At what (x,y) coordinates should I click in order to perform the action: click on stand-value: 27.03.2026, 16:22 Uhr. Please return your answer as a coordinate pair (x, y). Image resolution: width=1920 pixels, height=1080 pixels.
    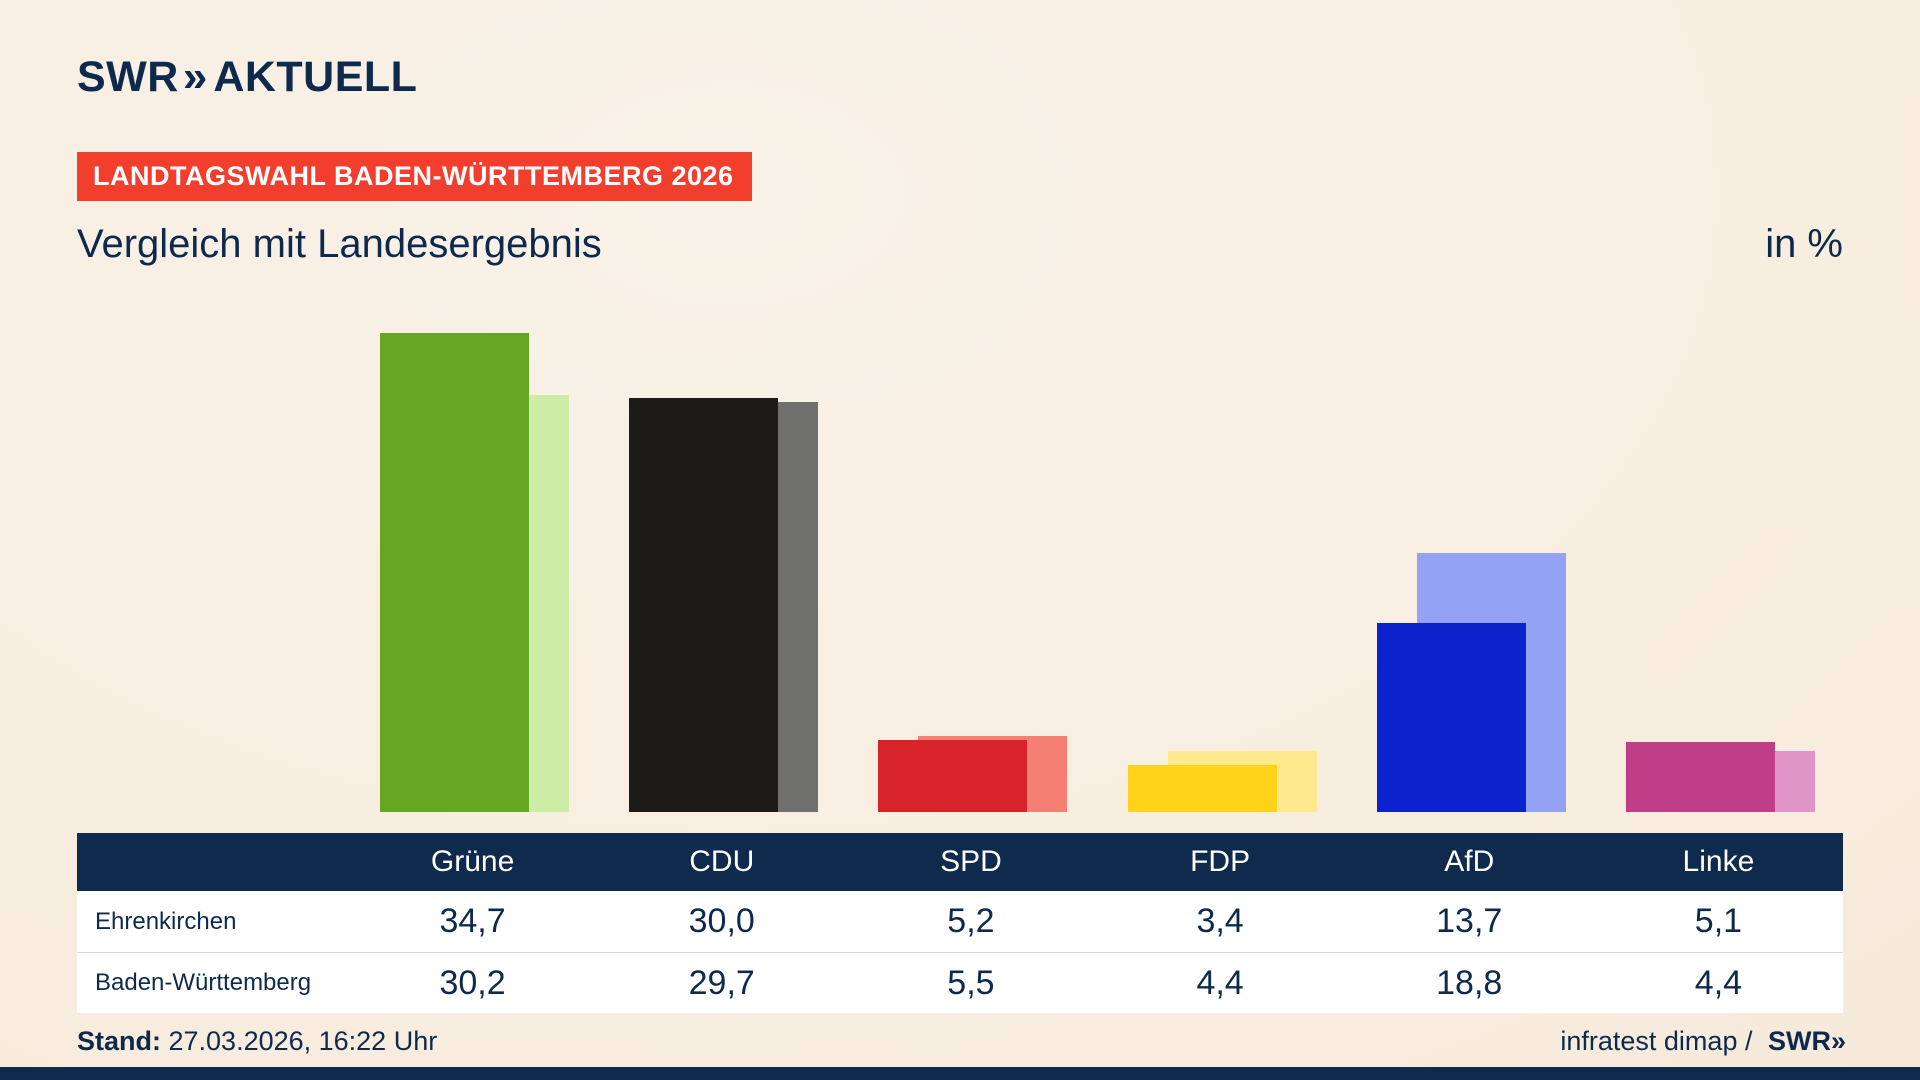
    Looking at the image, I should click on (299, 1041).